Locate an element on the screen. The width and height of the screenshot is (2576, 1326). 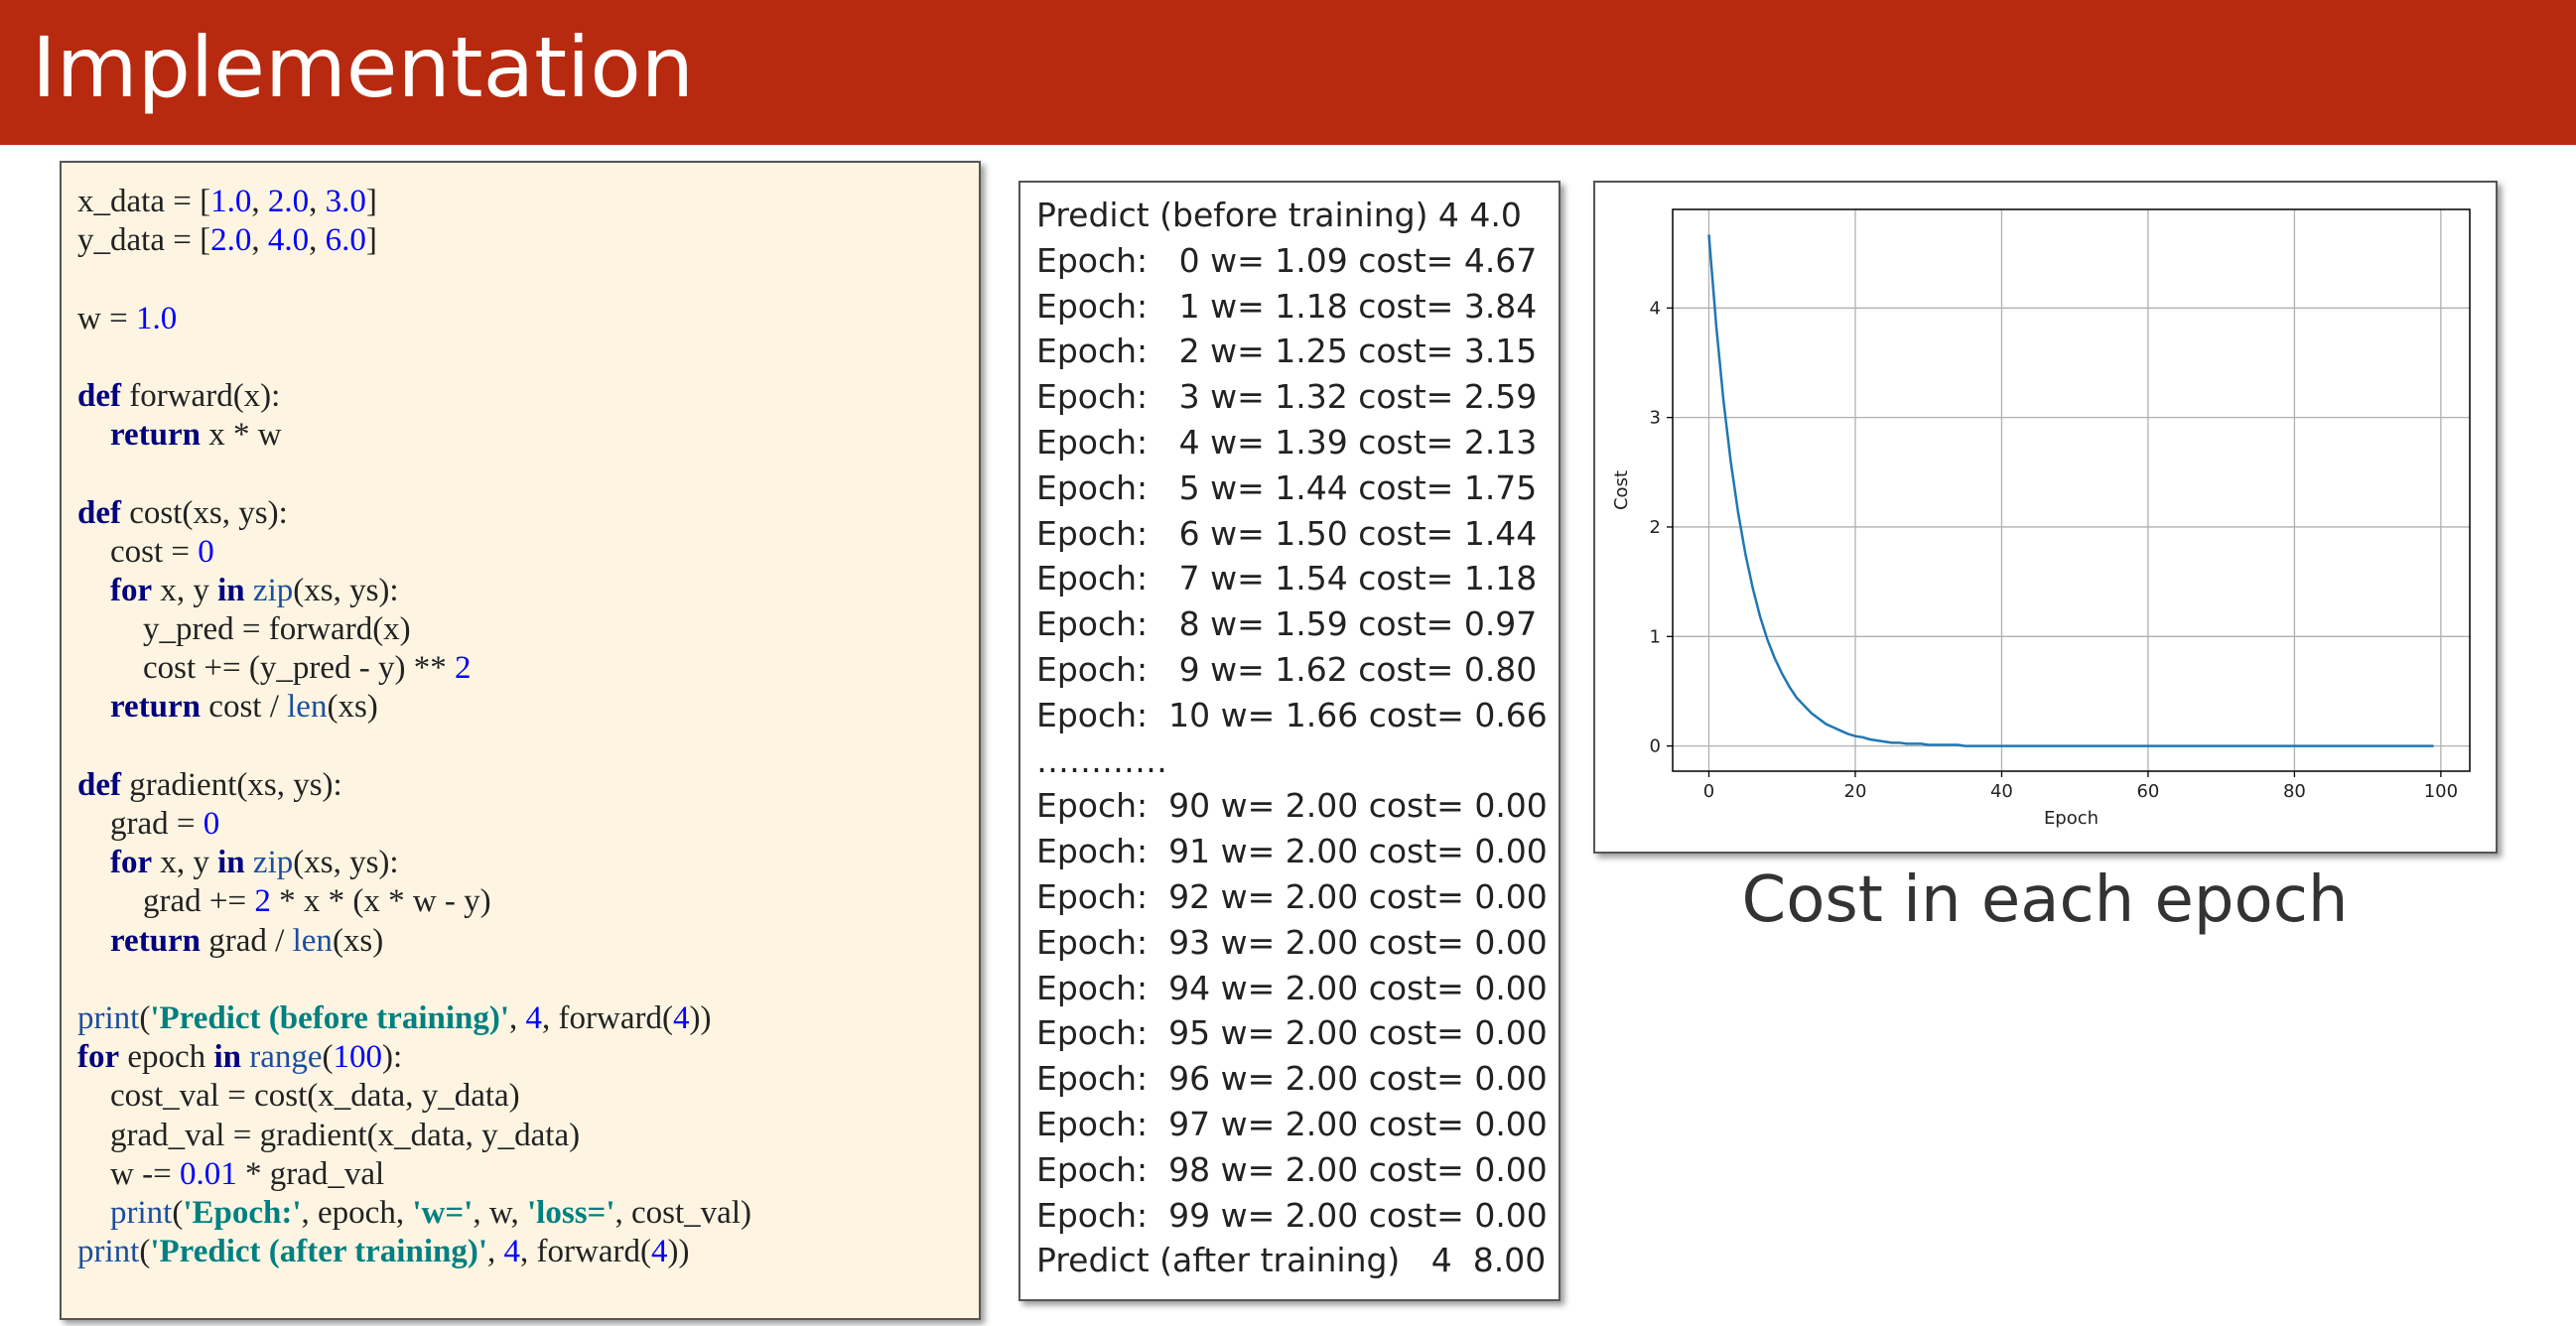
y-tick-label: 2 is located at coordinates (1655, 527).